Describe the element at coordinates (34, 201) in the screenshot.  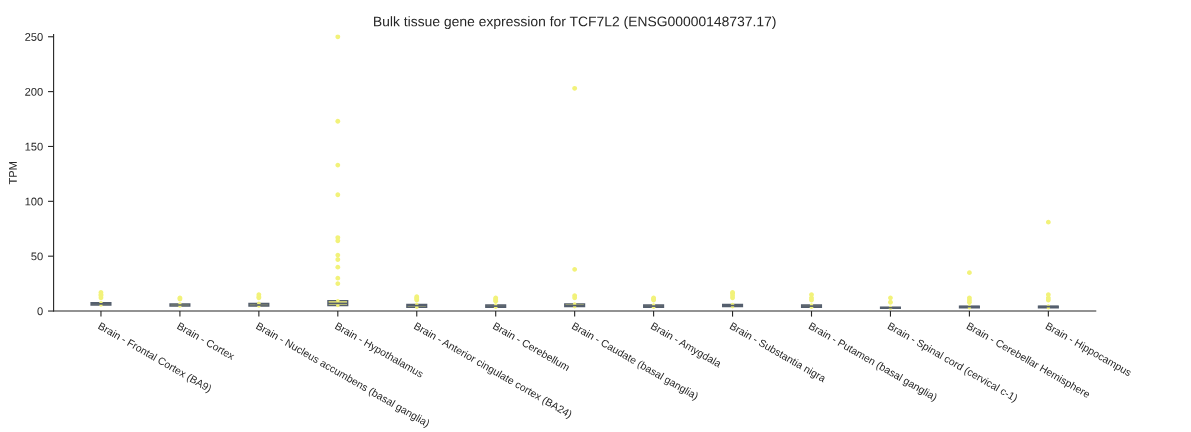
I see `y-tick-label: 100` at that location.